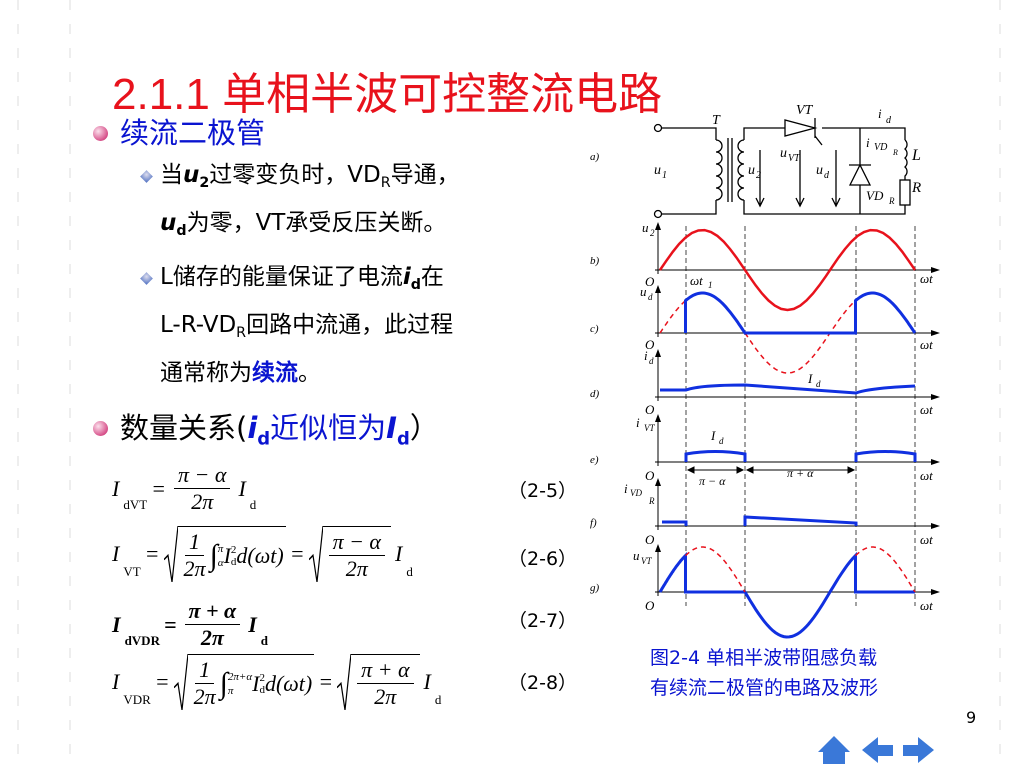 This screenshot has width=1024, height=768. Describe the element at coordinates (253, 504) in the screenshot. I see `formula-subscript: d` at that location.